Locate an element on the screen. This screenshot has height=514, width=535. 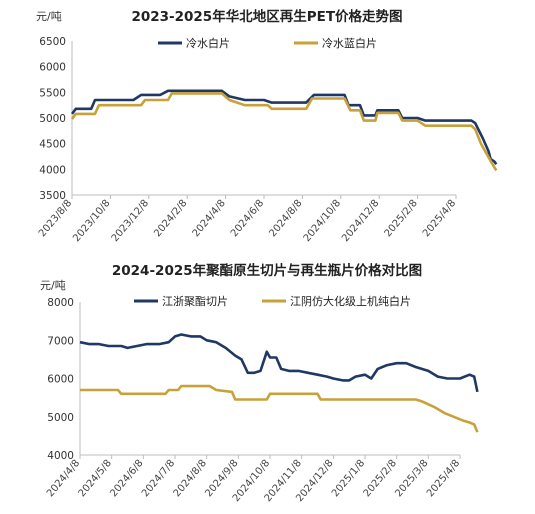
chart-1-series-cold-white-flake-line is located at coordinates (284, 127).